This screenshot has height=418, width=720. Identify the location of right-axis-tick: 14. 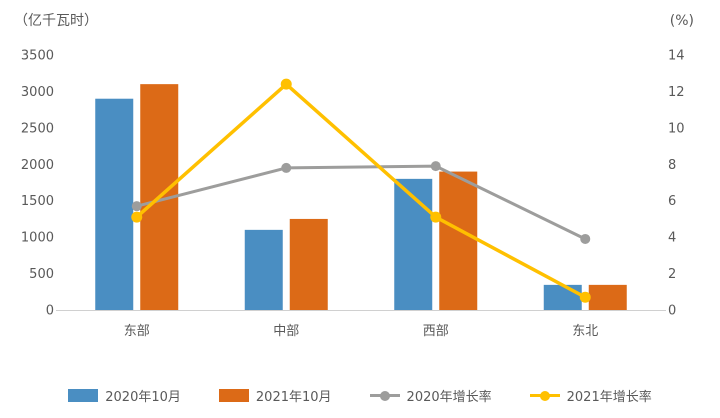
(676, 56).